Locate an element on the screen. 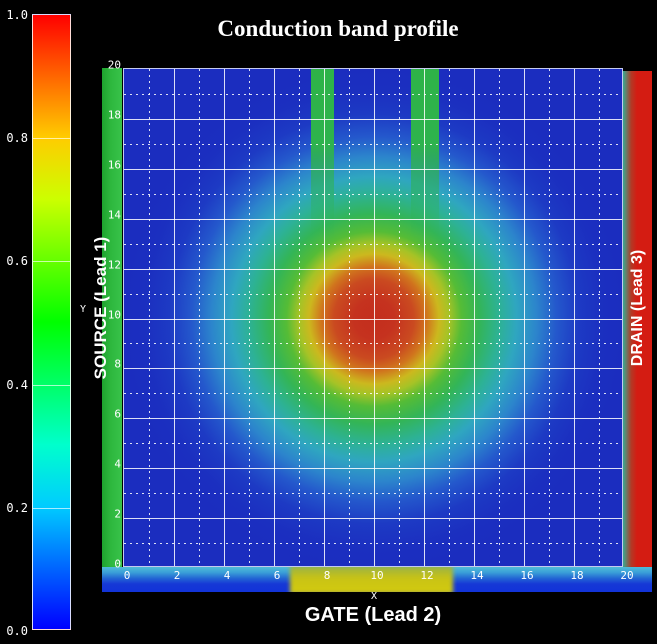  y-tick-label: 16 is located at coordinates (114, 165).